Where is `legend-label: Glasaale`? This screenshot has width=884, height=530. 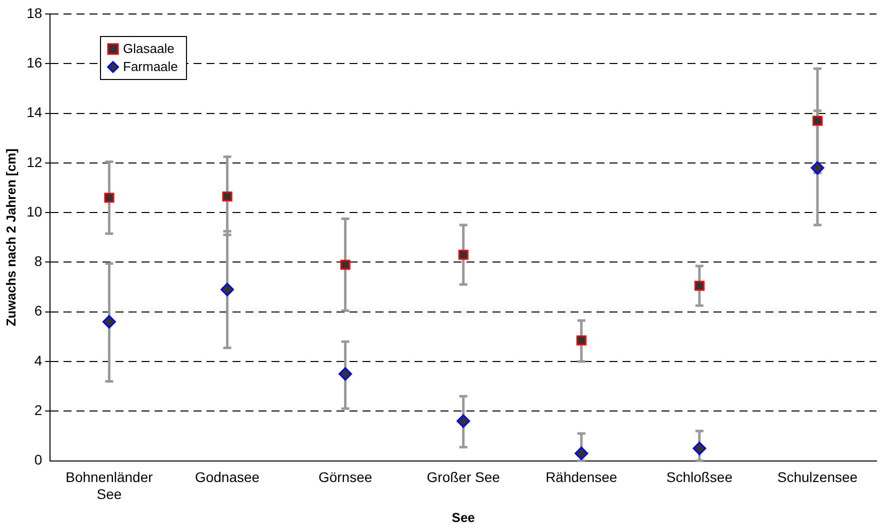
legend-label: Glasaale is located at coordinates (148, 49).